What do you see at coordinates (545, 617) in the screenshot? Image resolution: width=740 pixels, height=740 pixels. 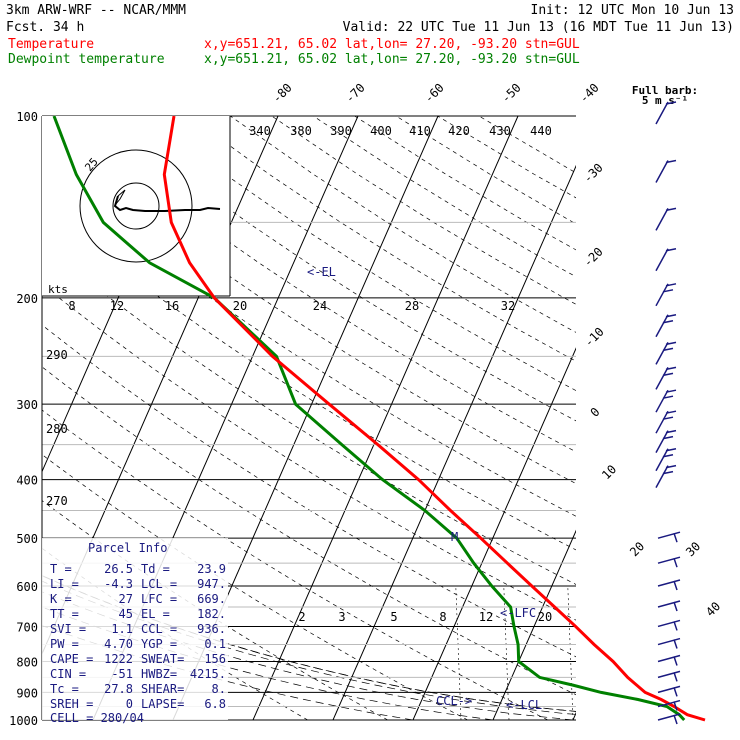 I see `mixing-ratio-label: 20` at bounding box center [545, 617].